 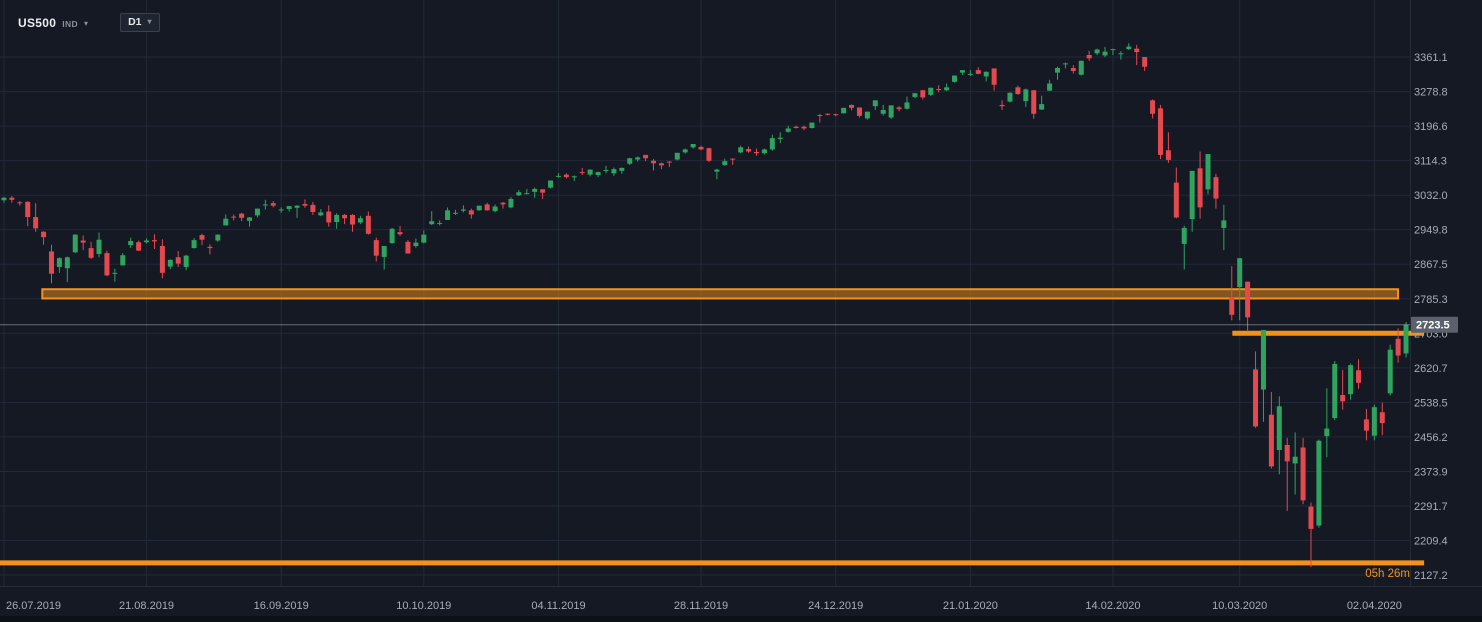 What do you see at coordinates (1431, 196) in the screenshot?
I see `price-tick-label: 3032.0` at bounding box center [1431, 196].